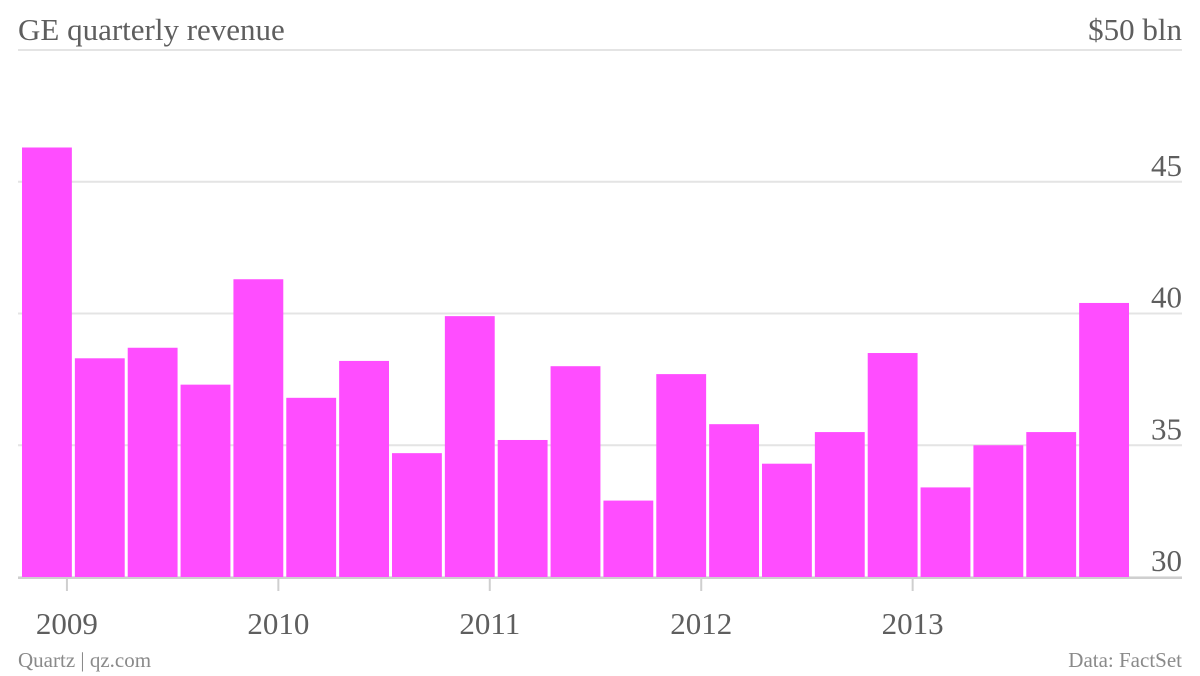 This screenshot has height=676, width=1200. I want to click on x-tick-label: 2010, so click(278, 623).